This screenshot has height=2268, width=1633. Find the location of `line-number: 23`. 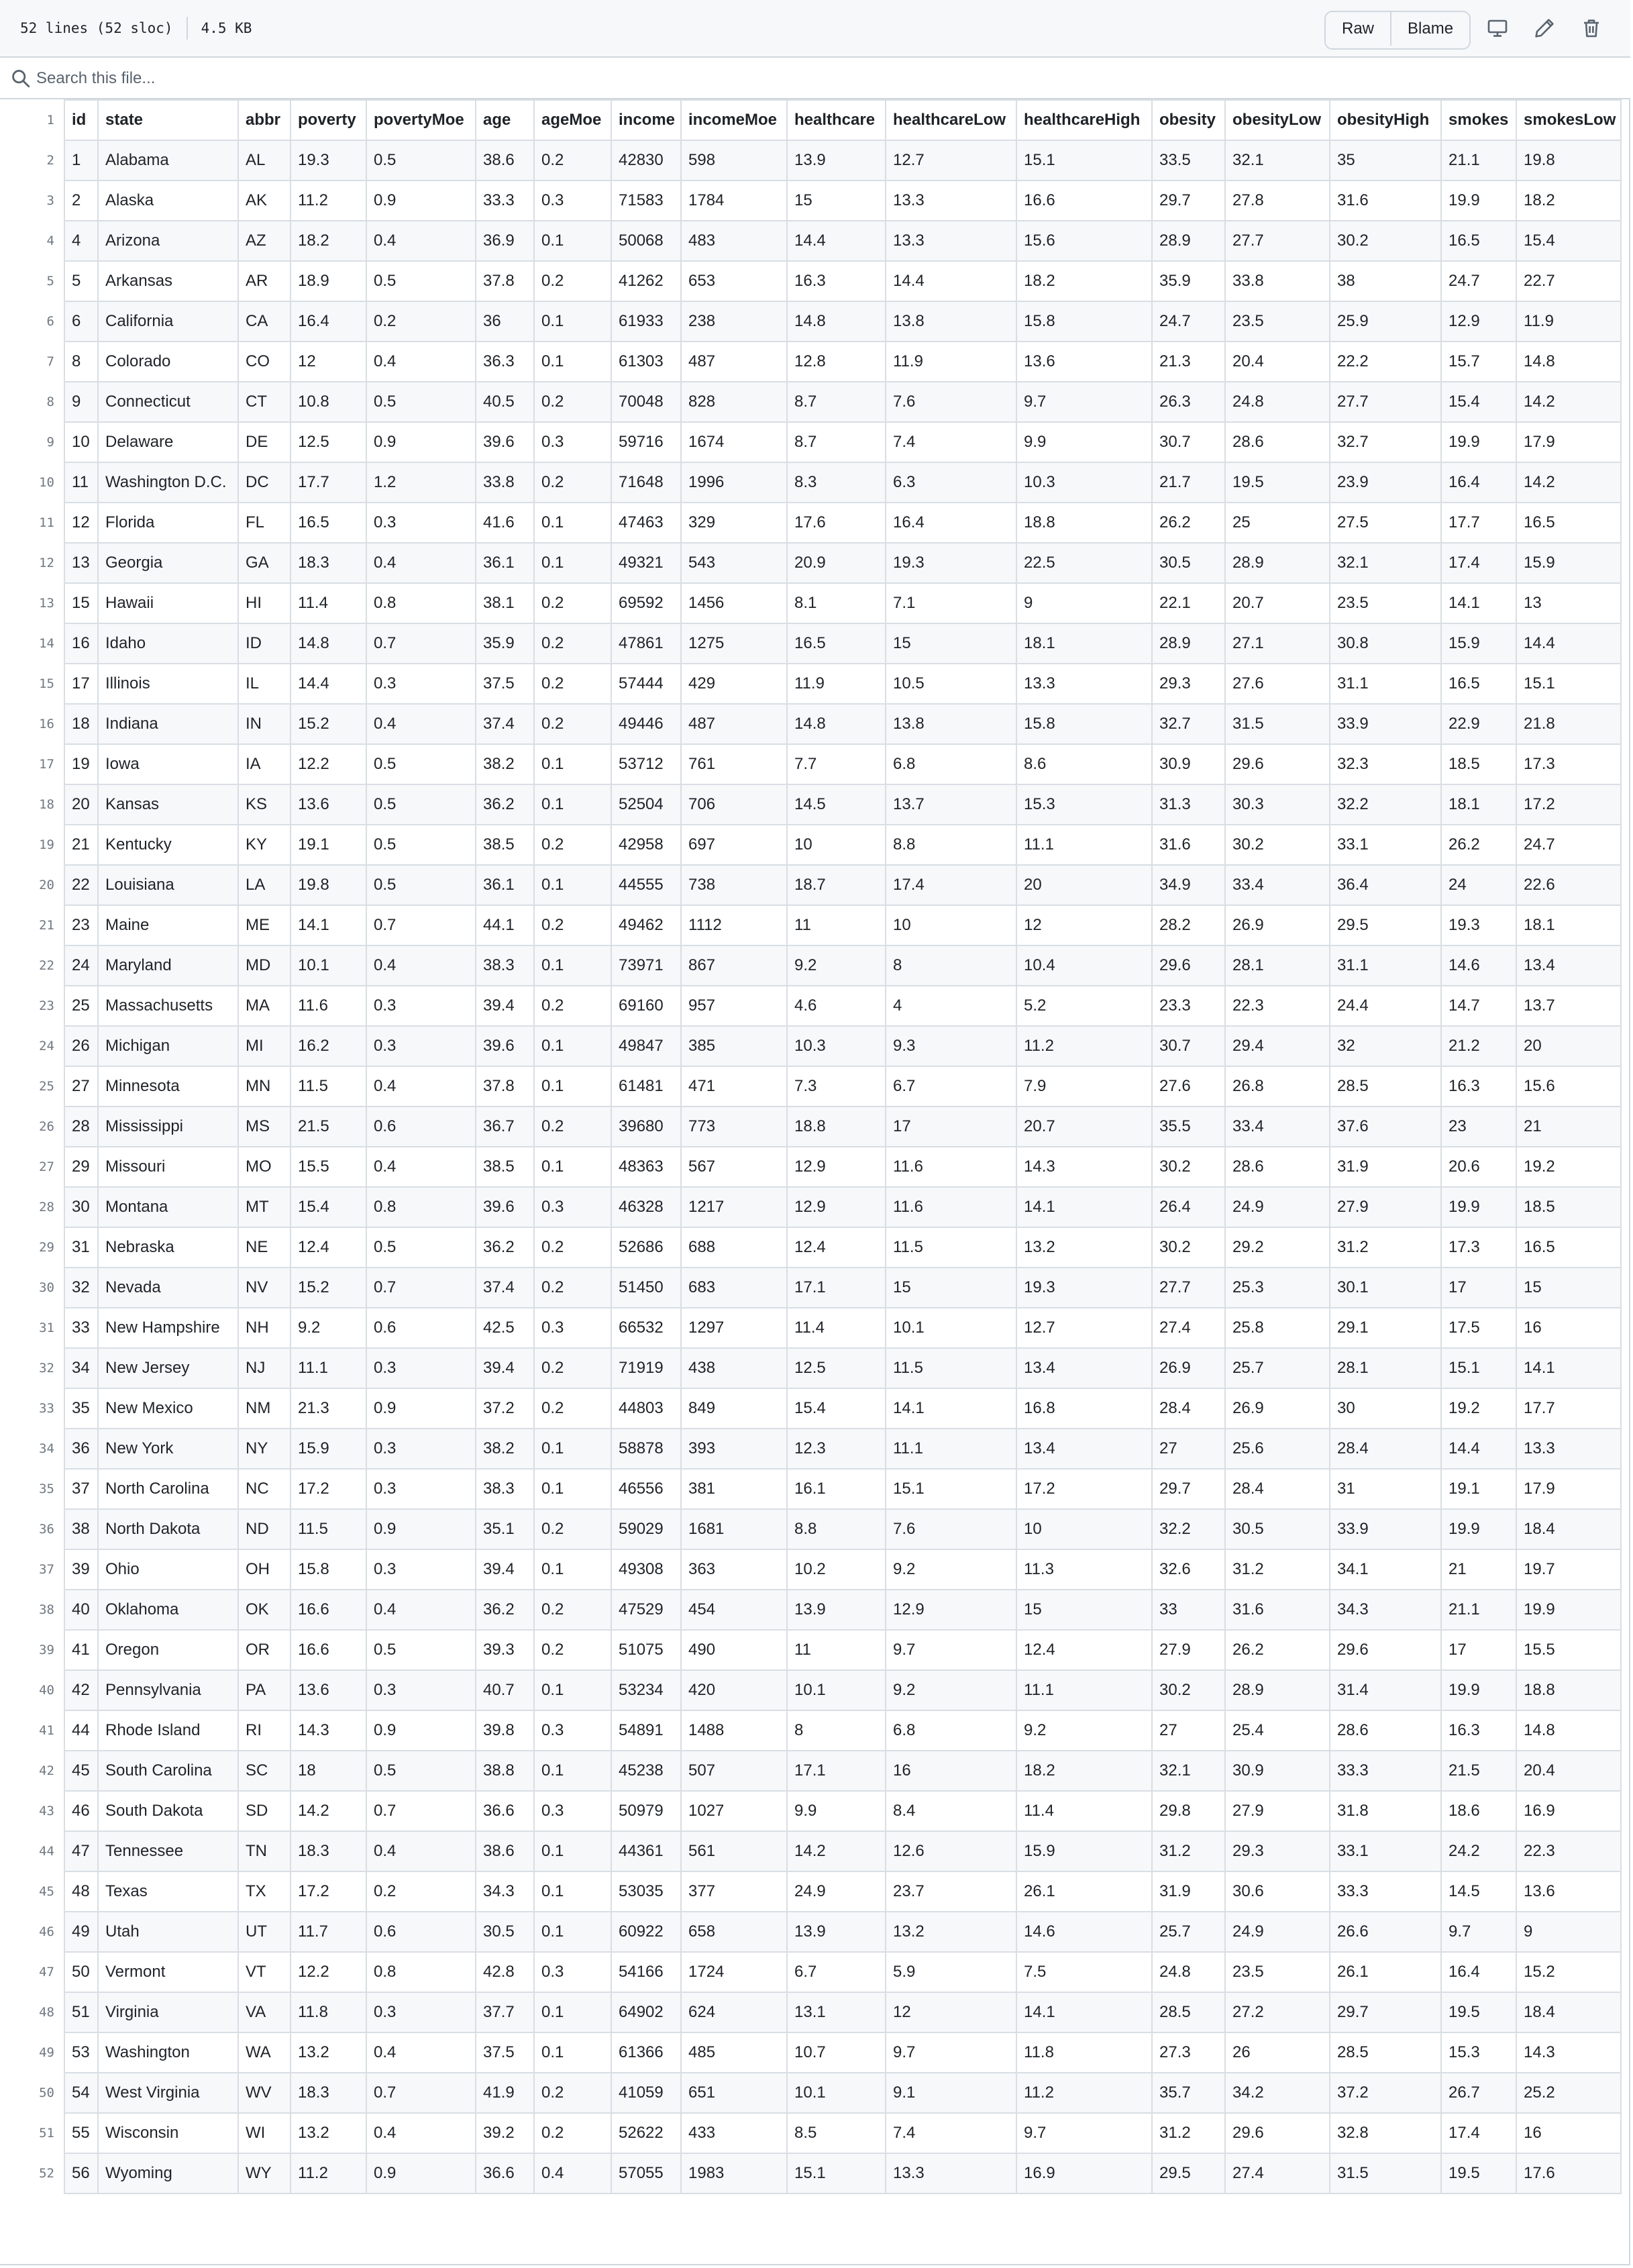

line-number: 23 is located at coordinates (32, 1006).